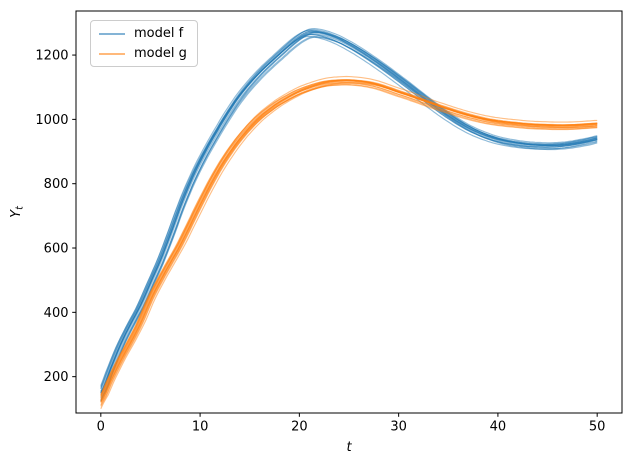 This screenshot has width=630, height=470. I want to click on legend-line-model-g-icon, so click(112, 53).